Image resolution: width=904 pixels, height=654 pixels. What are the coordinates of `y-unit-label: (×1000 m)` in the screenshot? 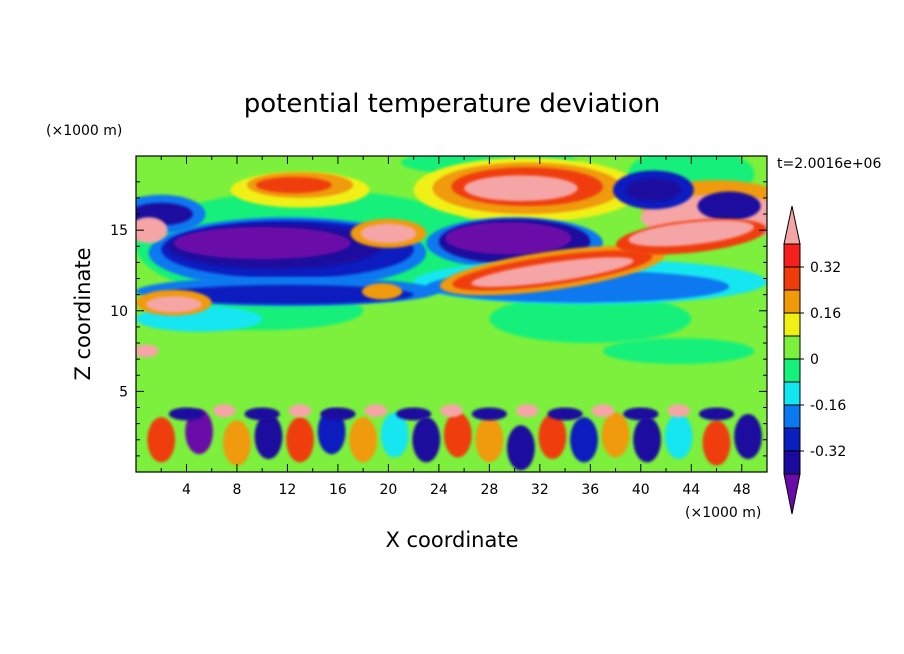 It's located at (84, 131).